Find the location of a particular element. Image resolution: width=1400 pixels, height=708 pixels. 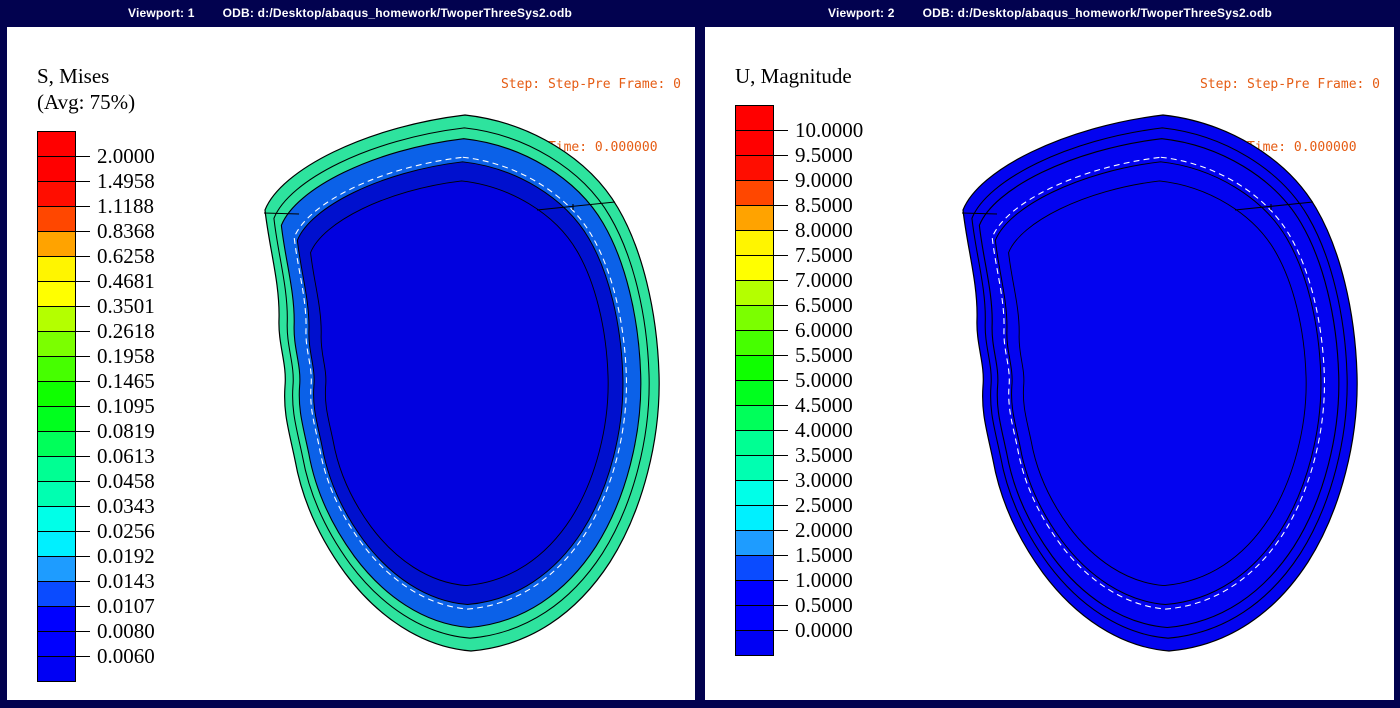

legend-tick-row: 1.5000 is located at coordinates (813, 555).